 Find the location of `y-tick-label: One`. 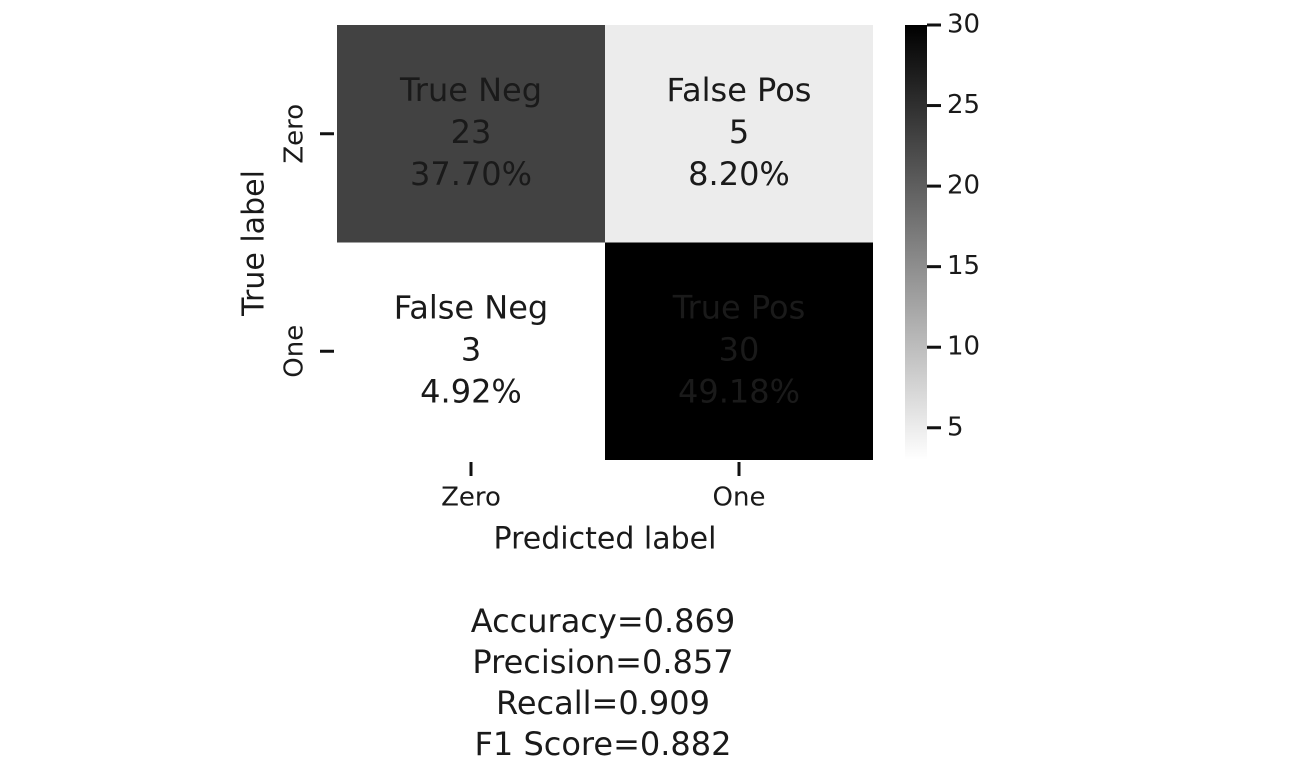

y-tick-label: One is located at coordinates (295, 351).